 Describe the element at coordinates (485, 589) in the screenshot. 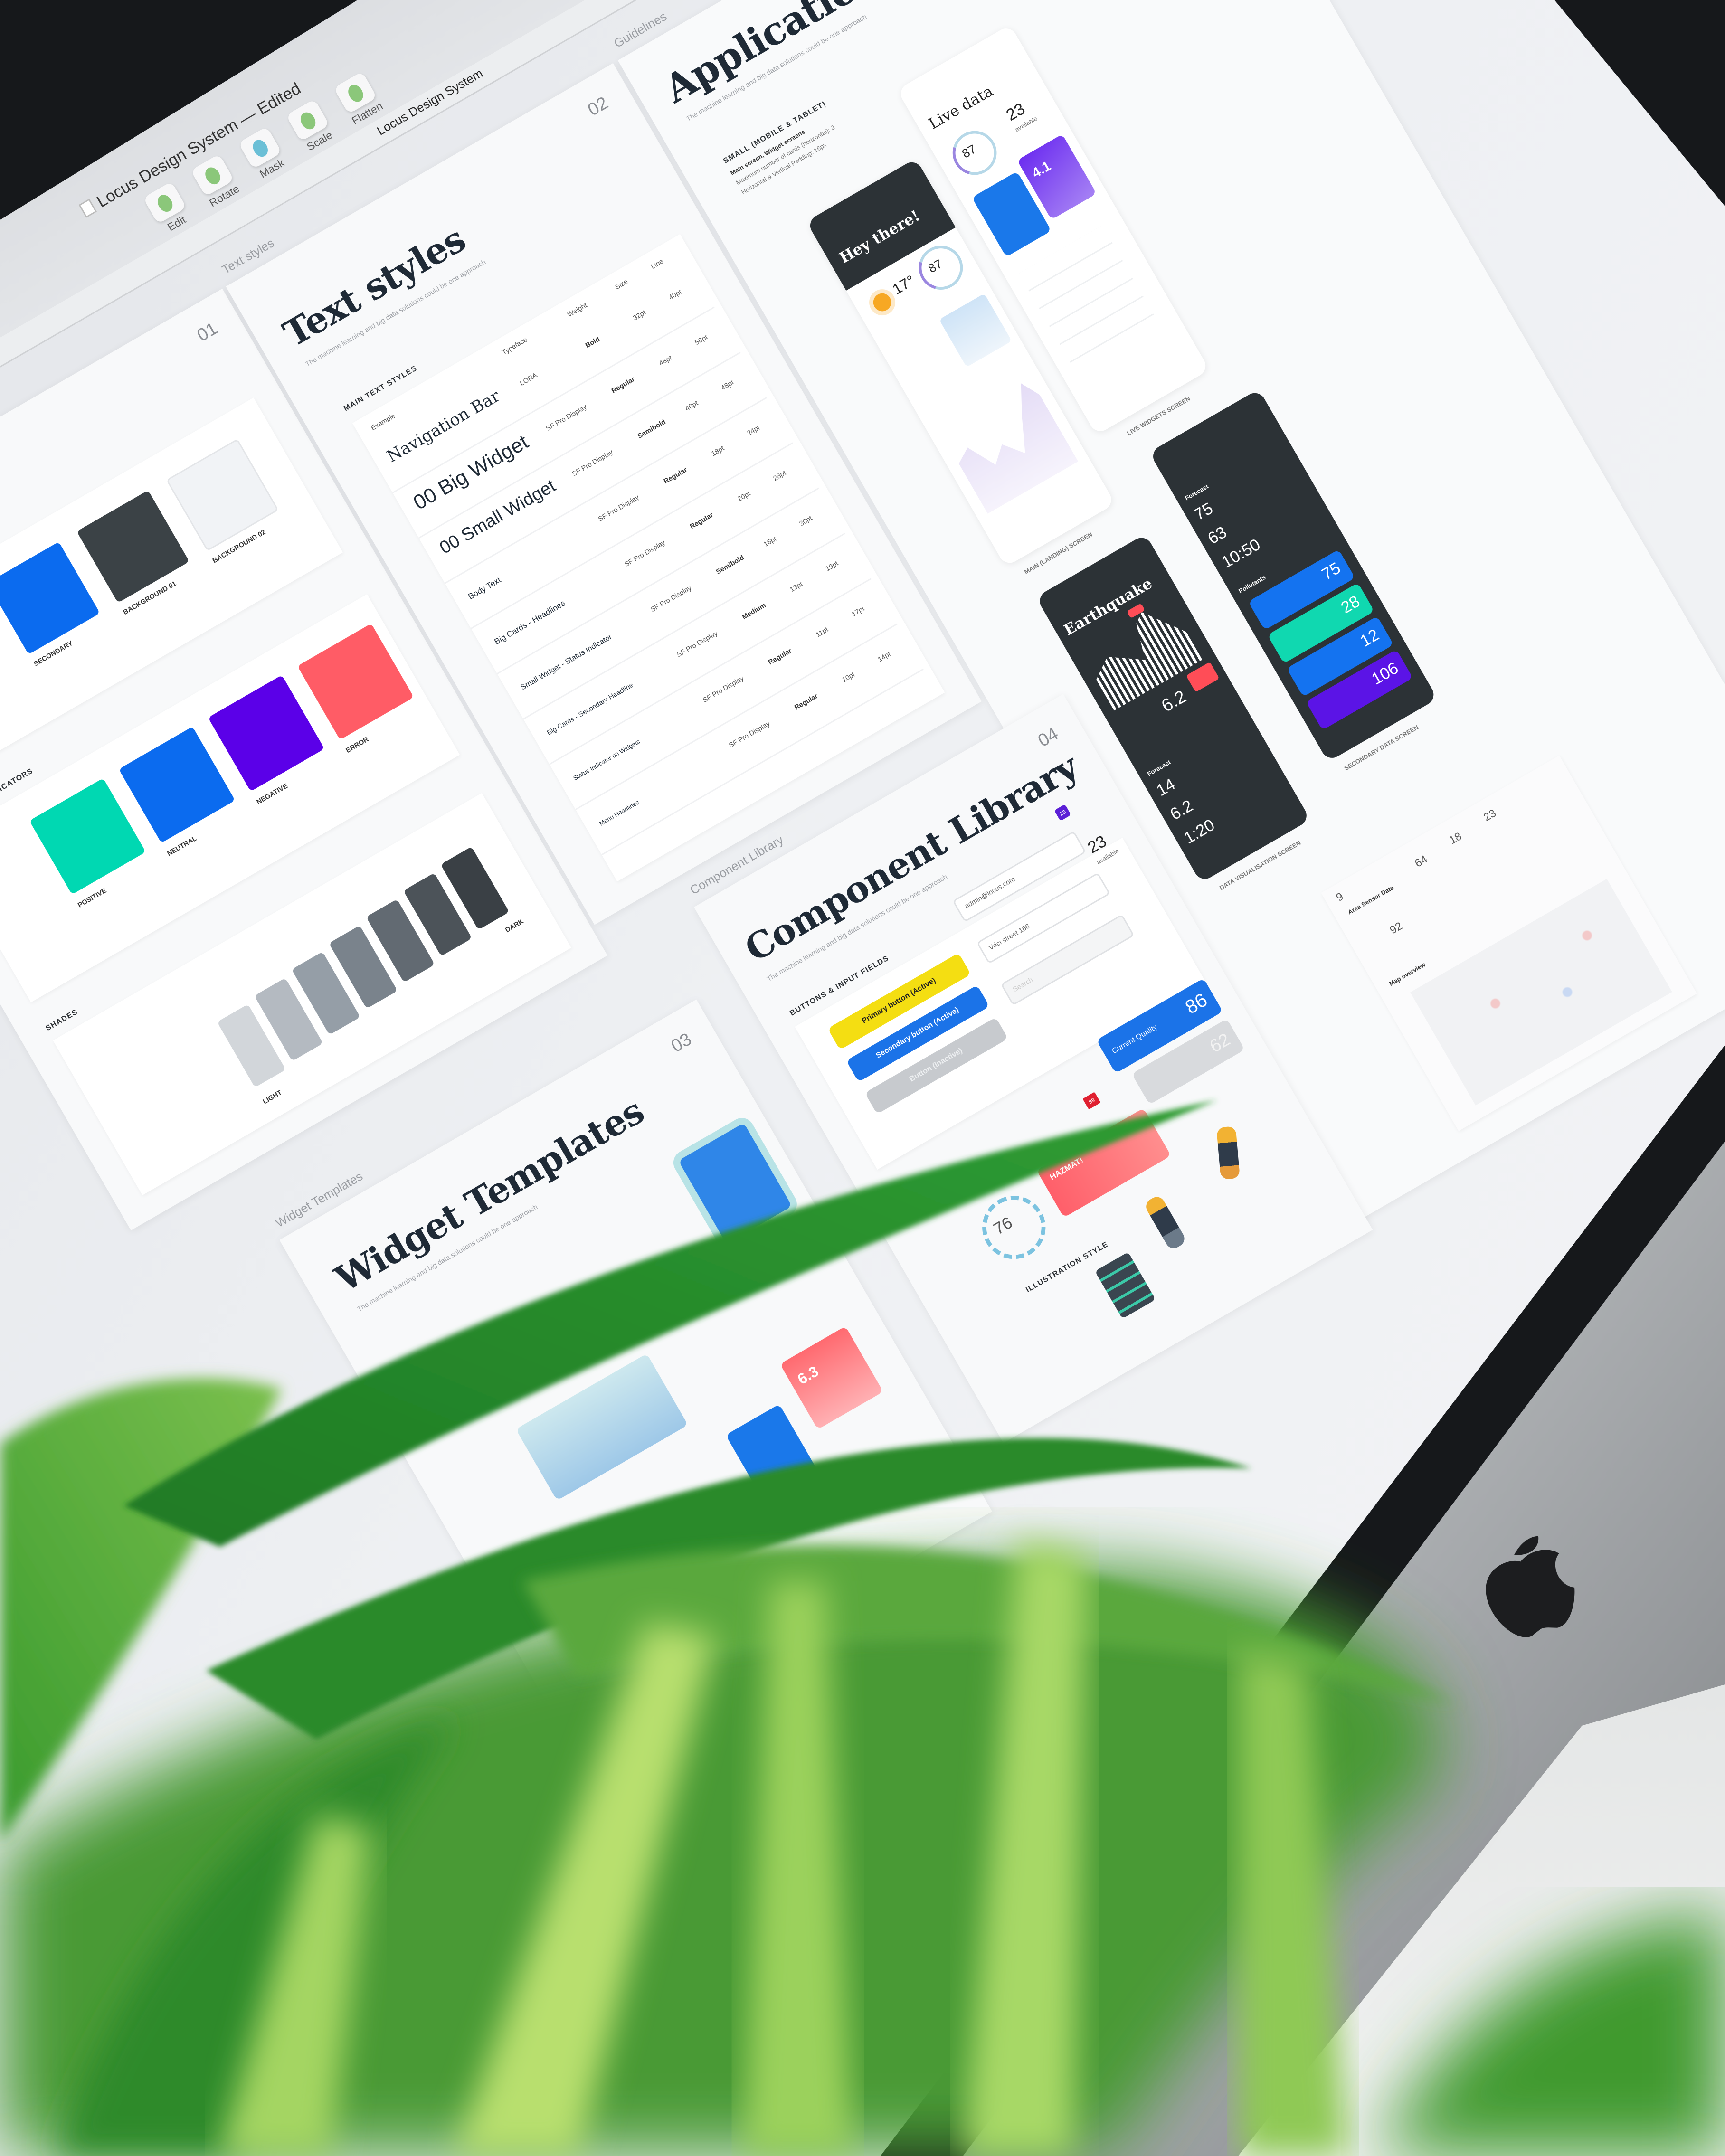

I see `text-style-example: Body Text` at that location.